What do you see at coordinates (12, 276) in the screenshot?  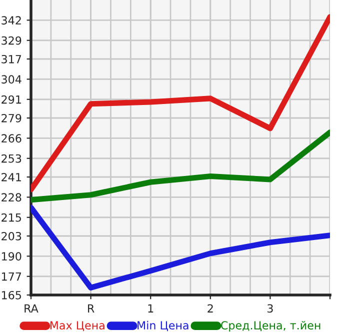 I see `y-tick-label: 177` at bounding box center [12, 276].